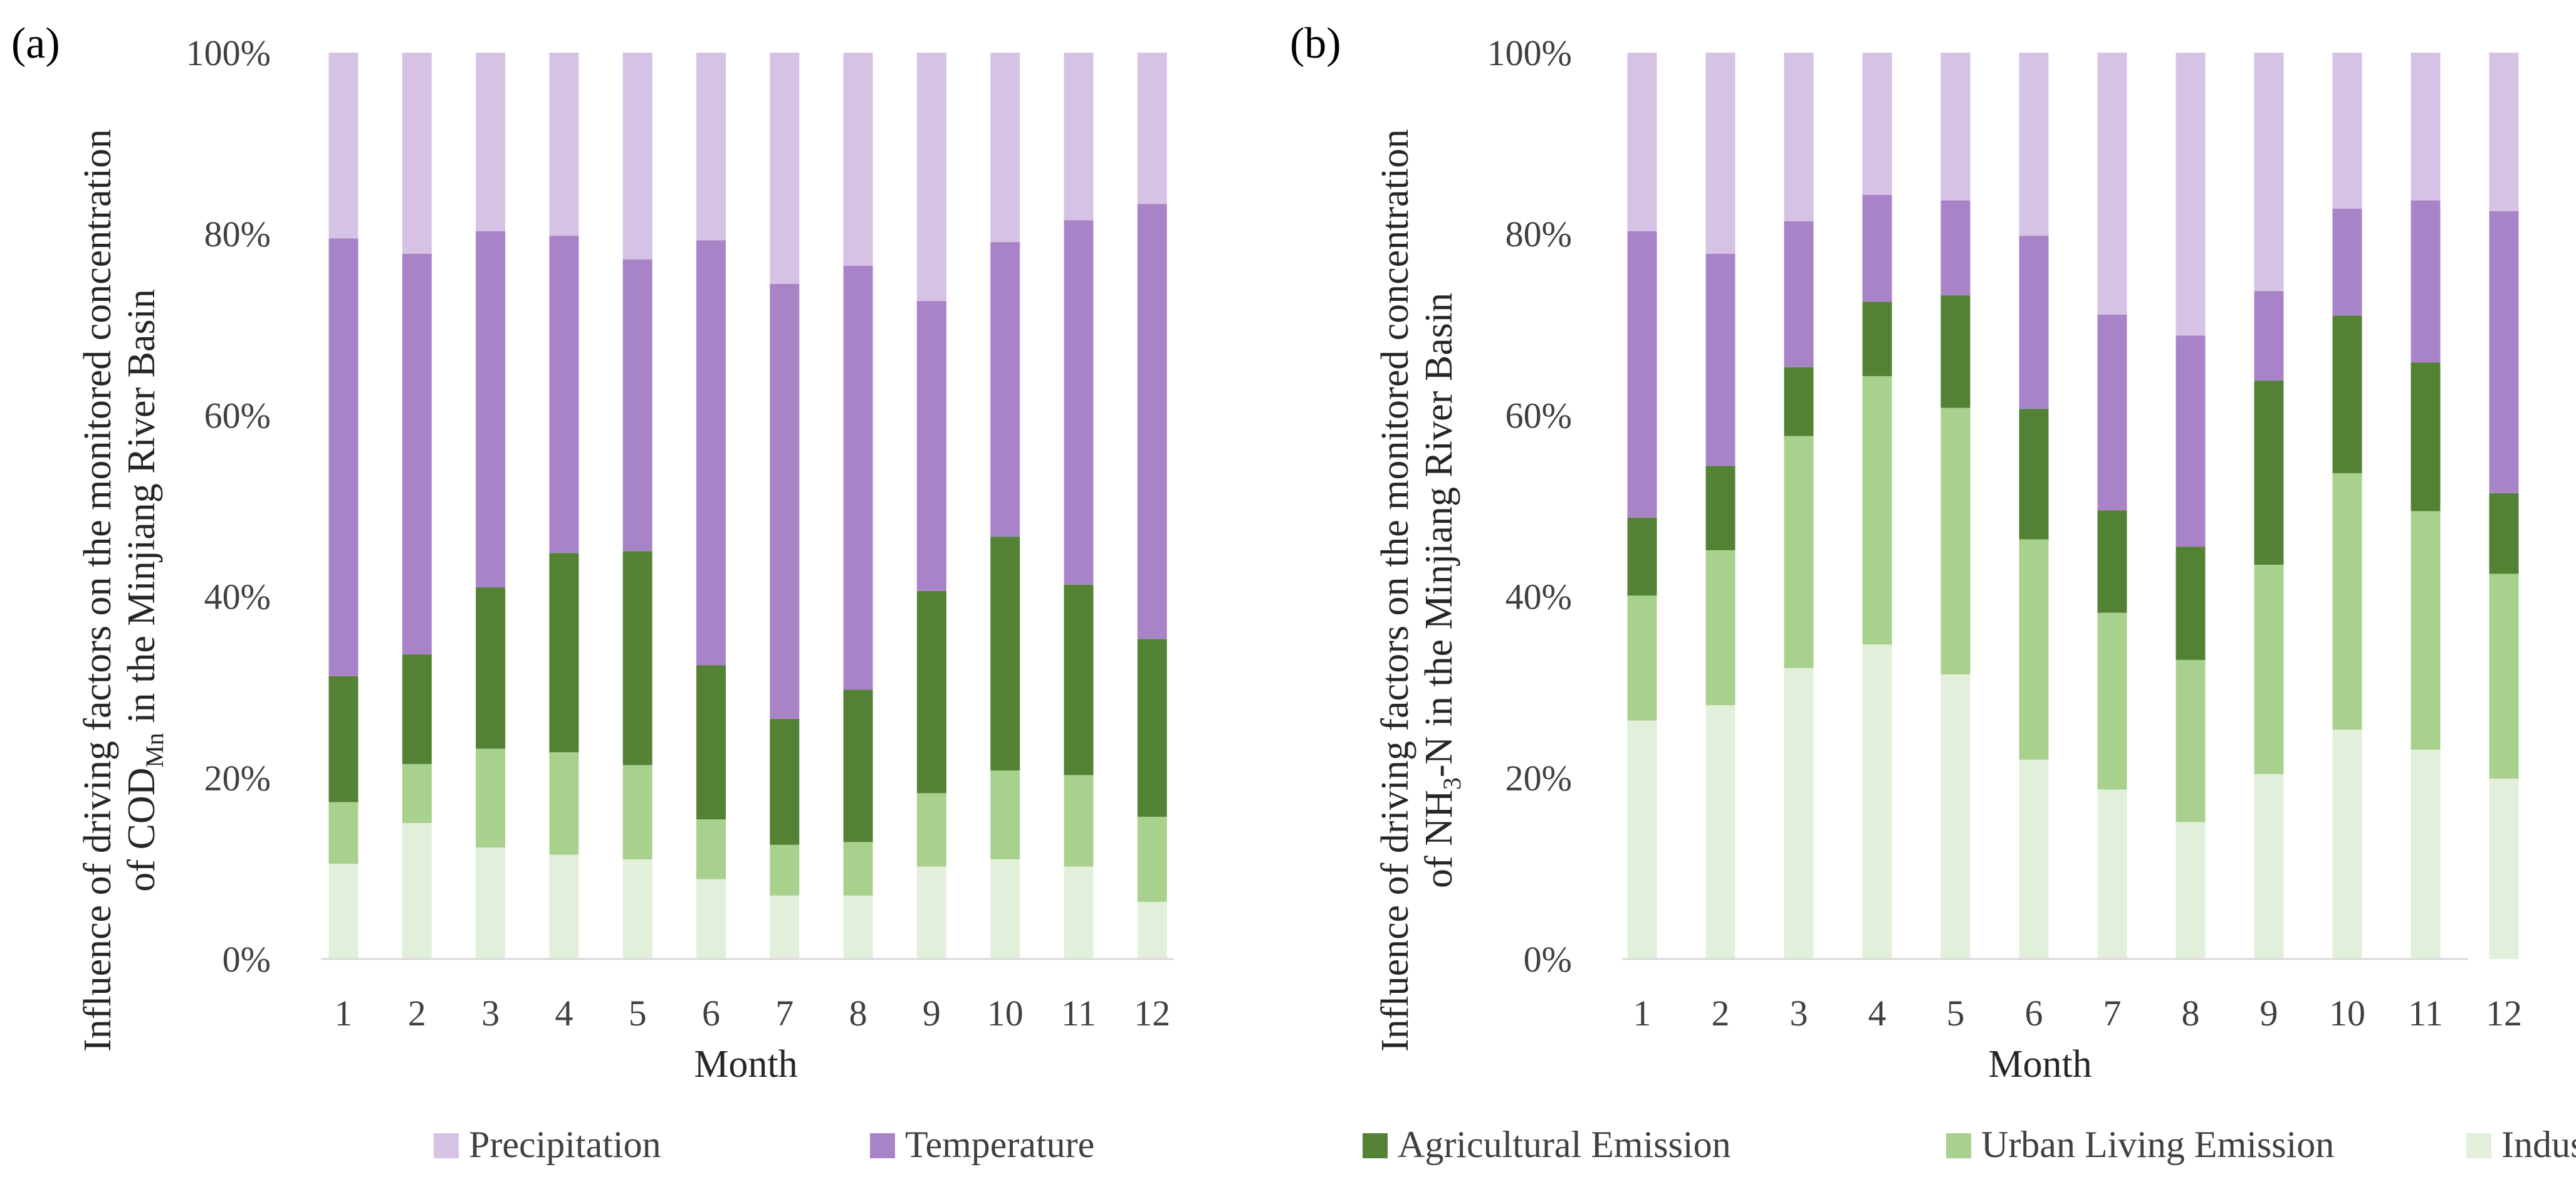 The width and height of the screenshot is (2576, 1184). I want to click on ylabel-a-line2: of CODMn in the Minjiang River Basin, so click(144, 590).